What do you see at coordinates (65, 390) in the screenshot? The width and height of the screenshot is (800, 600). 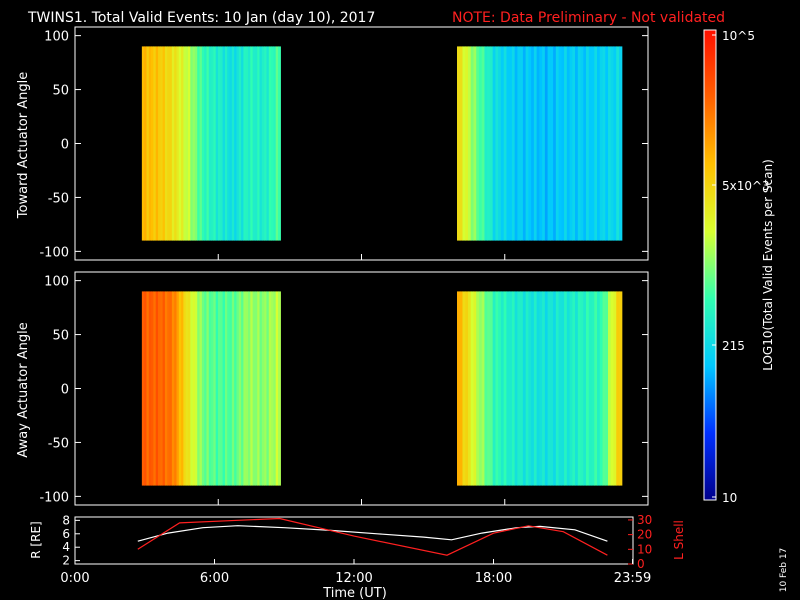 I see `y-tick-label: 0` at bounding box center [65, 390].